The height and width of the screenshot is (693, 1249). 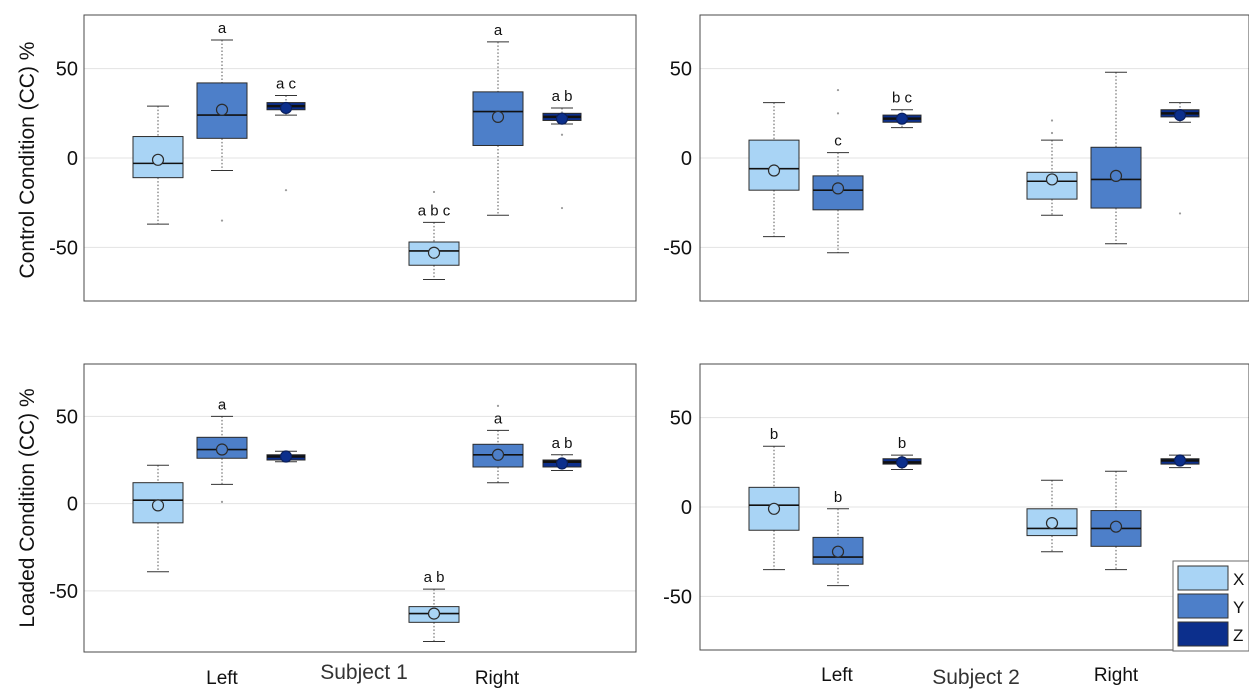 I want to click on legend-swatch-y, so click(x=1203, y=606).